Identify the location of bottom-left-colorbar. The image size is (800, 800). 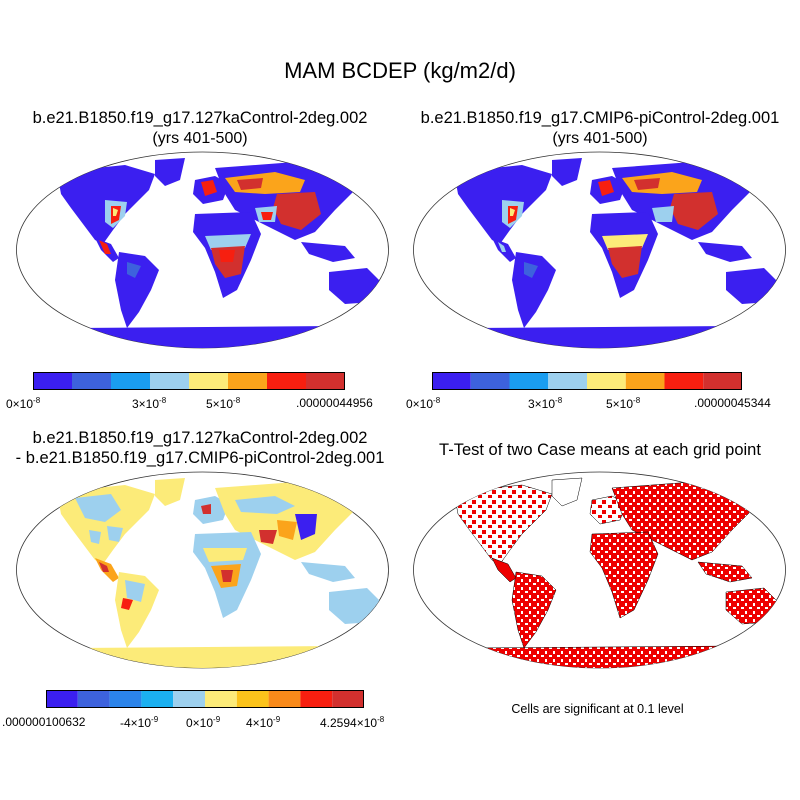
(205, 699).